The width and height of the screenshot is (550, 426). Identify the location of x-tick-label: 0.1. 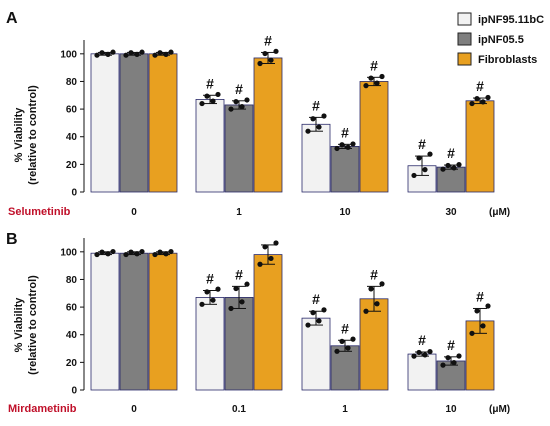
(239, 409).